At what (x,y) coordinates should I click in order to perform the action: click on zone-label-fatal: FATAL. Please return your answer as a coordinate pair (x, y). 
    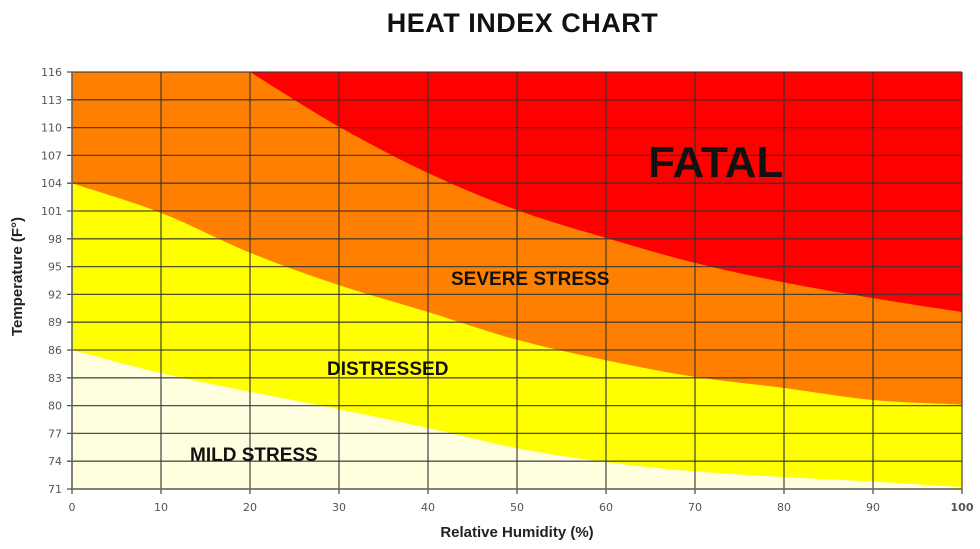
    Looking at the image, I should click on (715, 162).